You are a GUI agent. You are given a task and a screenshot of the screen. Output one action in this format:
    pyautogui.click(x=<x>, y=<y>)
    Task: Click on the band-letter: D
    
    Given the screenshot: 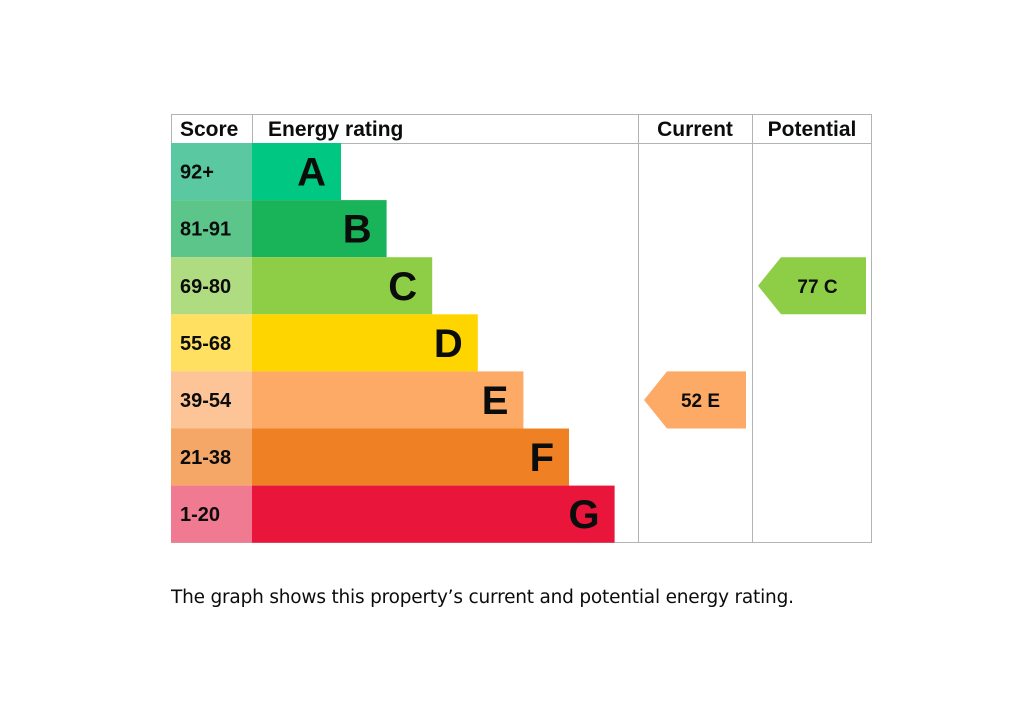 What is the action you would take?
    pyautogui.click(x=448, y=344)
    